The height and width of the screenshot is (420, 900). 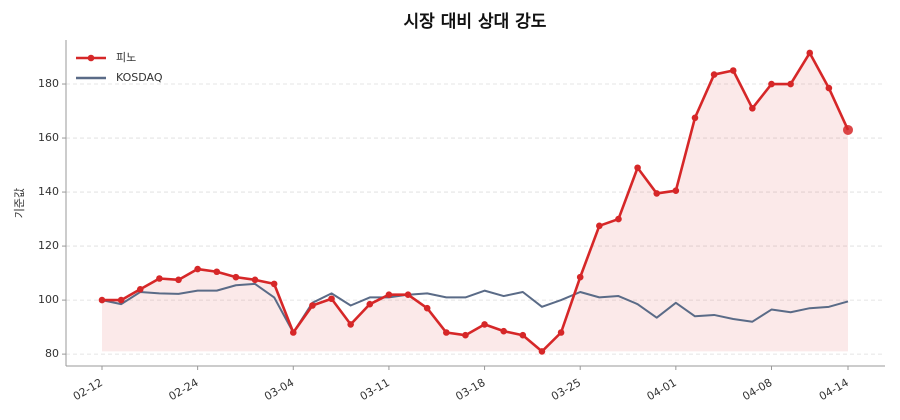 What do you see at coordinates (834, 389) in the screenshot?
I see `x-tick-label: 04-14` at bounding box center [834, 389].